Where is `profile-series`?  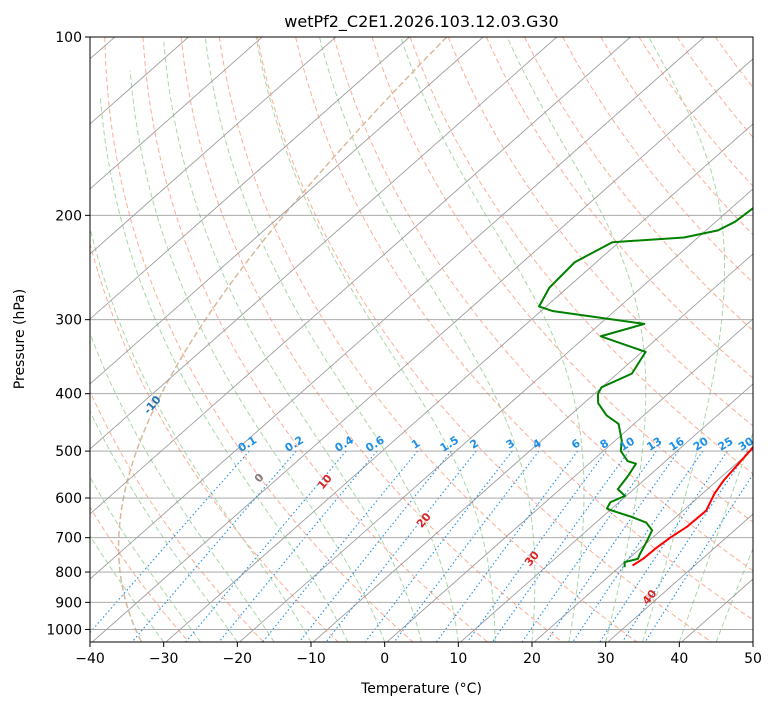
profile-series is located at coordinates (645, 387).